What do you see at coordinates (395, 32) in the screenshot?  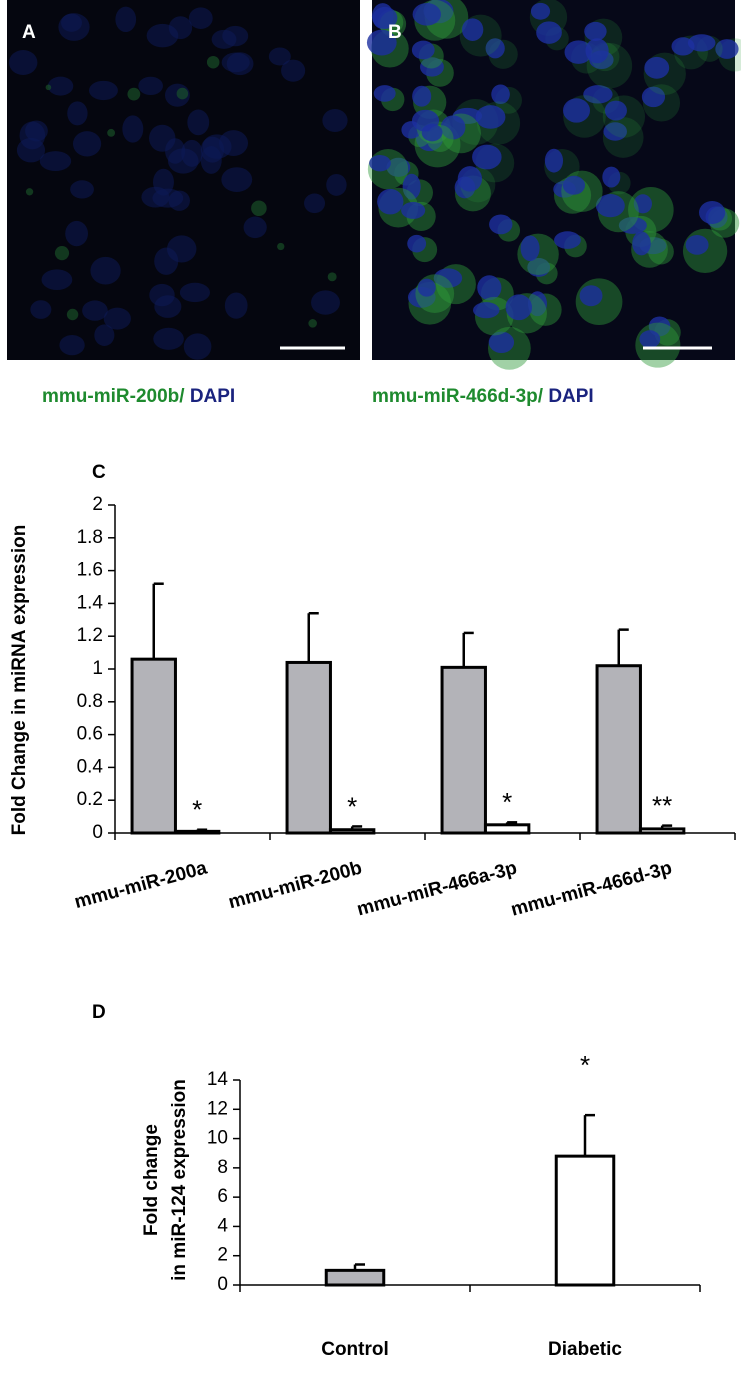 I see `panel-label: B` at bounding box center [395, 32].